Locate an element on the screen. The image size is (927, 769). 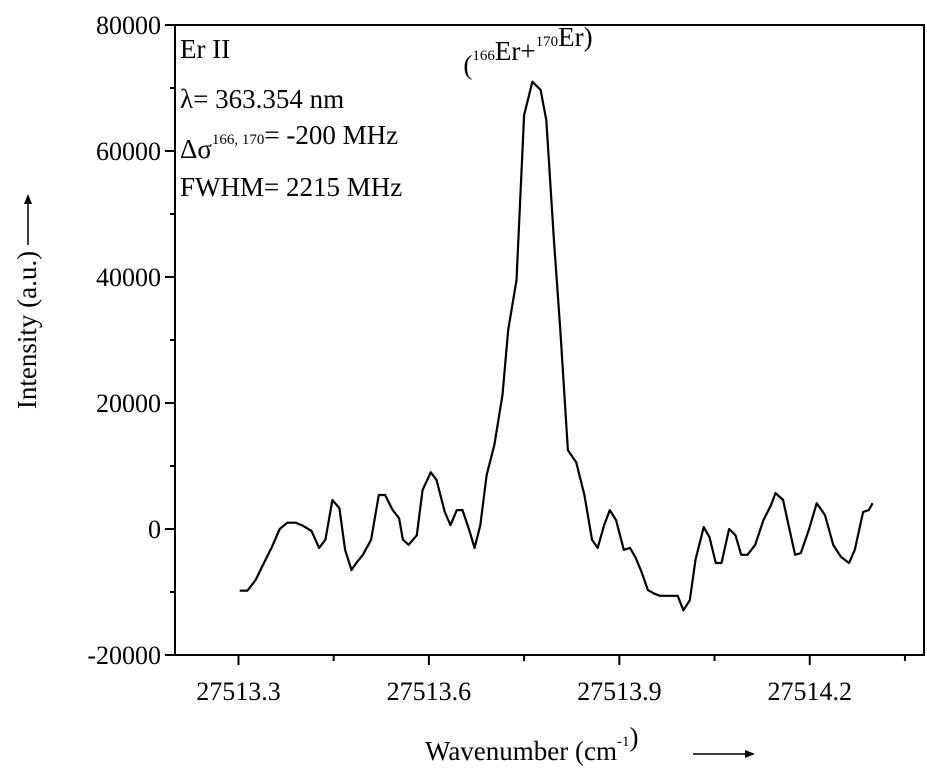
x-tick-label: 27513.3 is located at coordinates (238, 691).